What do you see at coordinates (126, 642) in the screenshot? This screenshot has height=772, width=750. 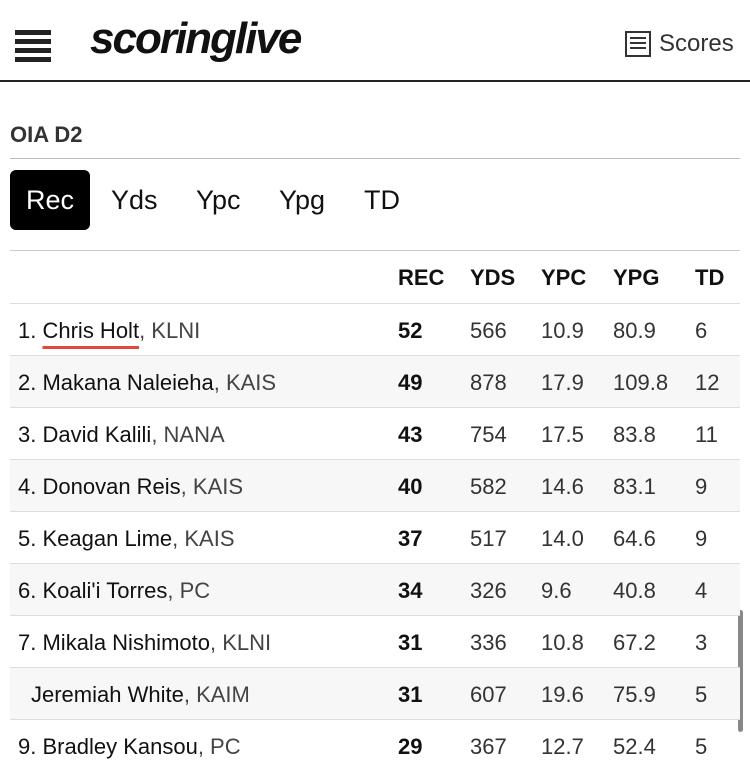 I see `player-name: Mikala Nishimoto` at bounding box center [126, 642].